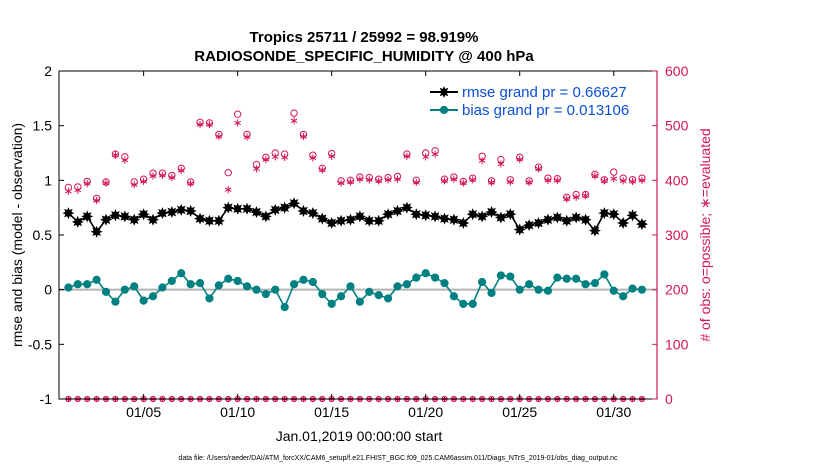 The width and height of the screenshot is (830, 470). What do you see at coordinates (705, 234) in the screenshot?
I see `y-axis-right-label: # of obs: o=possible; ∗=evaluated` at bounding box center [705, 234].